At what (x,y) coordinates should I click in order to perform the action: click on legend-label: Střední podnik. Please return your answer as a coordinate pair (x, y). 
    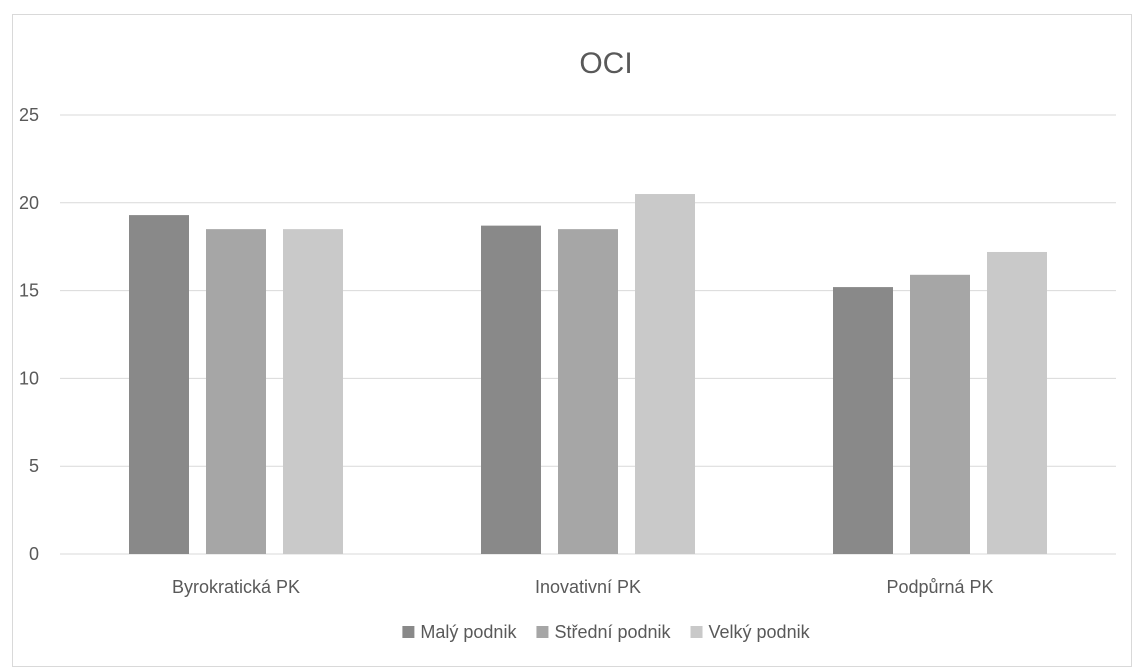
    Looking at the image, I should click on (612, 632).